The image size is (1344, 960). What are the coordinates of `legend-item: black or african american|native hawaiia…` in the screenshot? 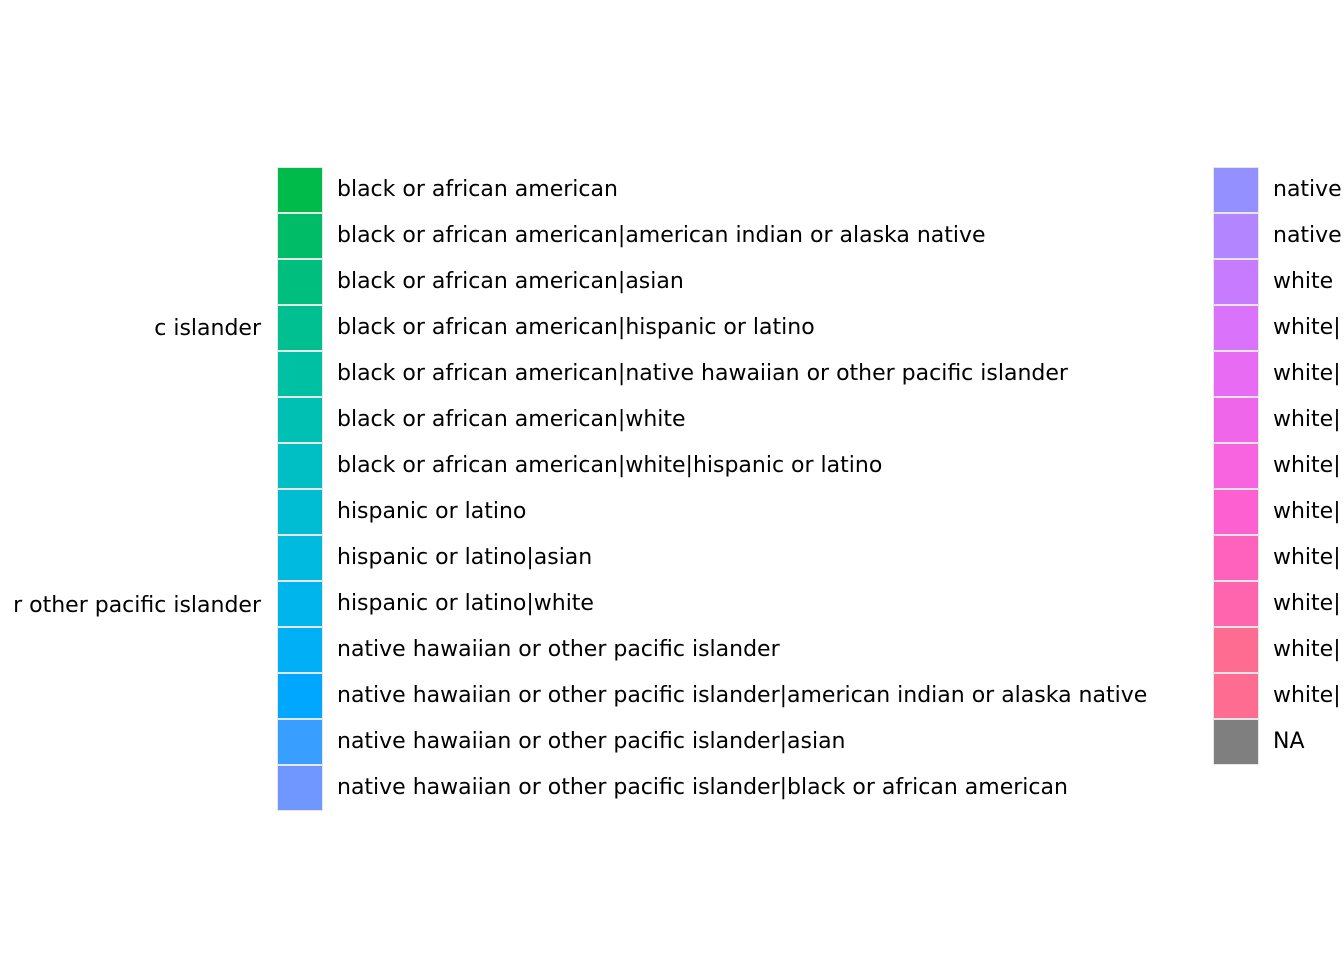 It's located at (744, 374).